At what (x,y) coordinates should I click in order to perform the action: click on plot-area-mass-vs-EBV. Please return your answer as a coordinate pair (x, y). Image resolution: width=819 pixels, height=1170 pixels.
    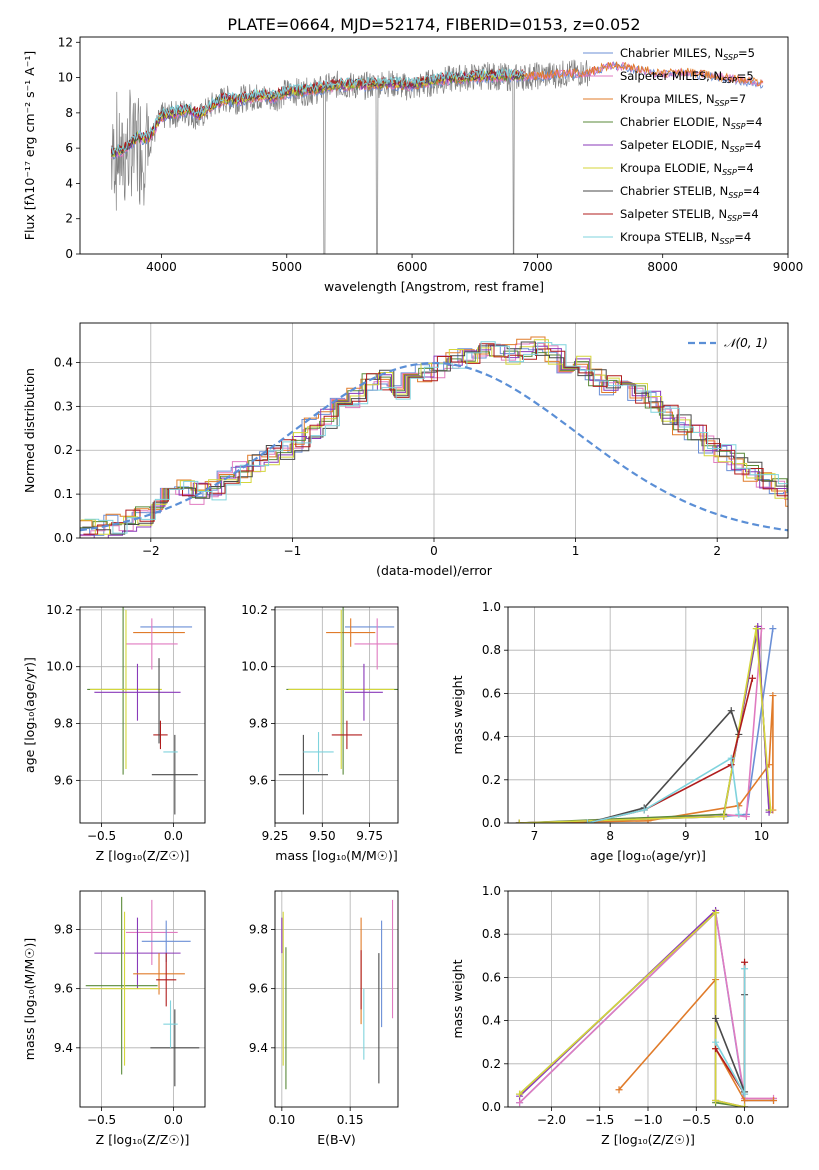
    Looking at the image, I should click on (337, 994).